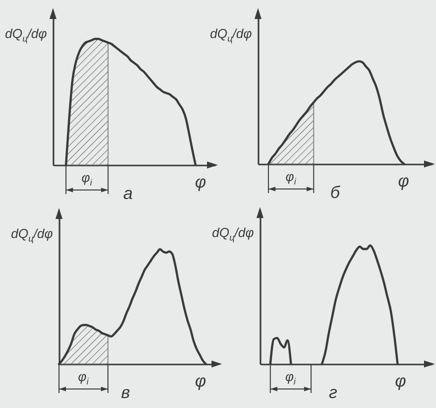 Image resolution: width=436 pixels, height=408 pixels. I want to click on text: б, so click(336, 192).